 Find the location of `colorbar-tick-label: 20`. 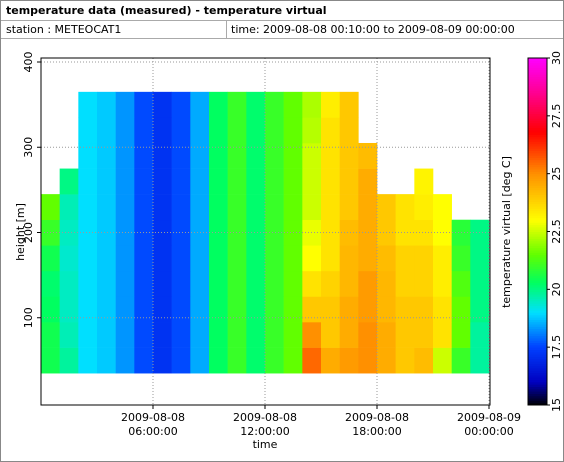

colorbar-tick-label: 20 is located at coordinates (556, 289).